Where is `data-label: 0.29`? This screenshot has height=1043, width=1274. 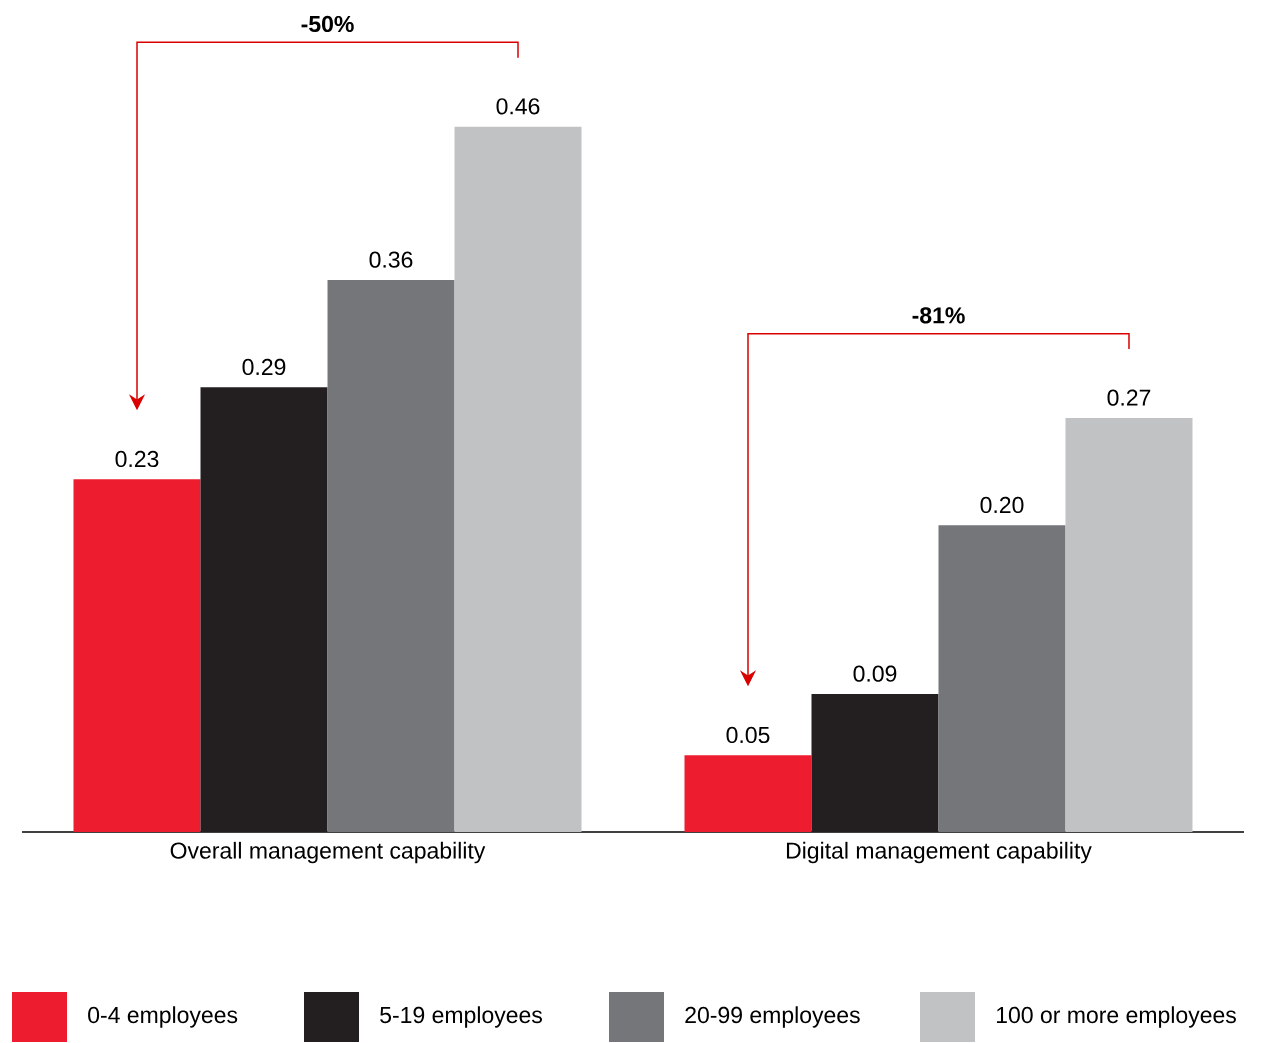 data-label: 0.29 is located at coordinates (264, 367).